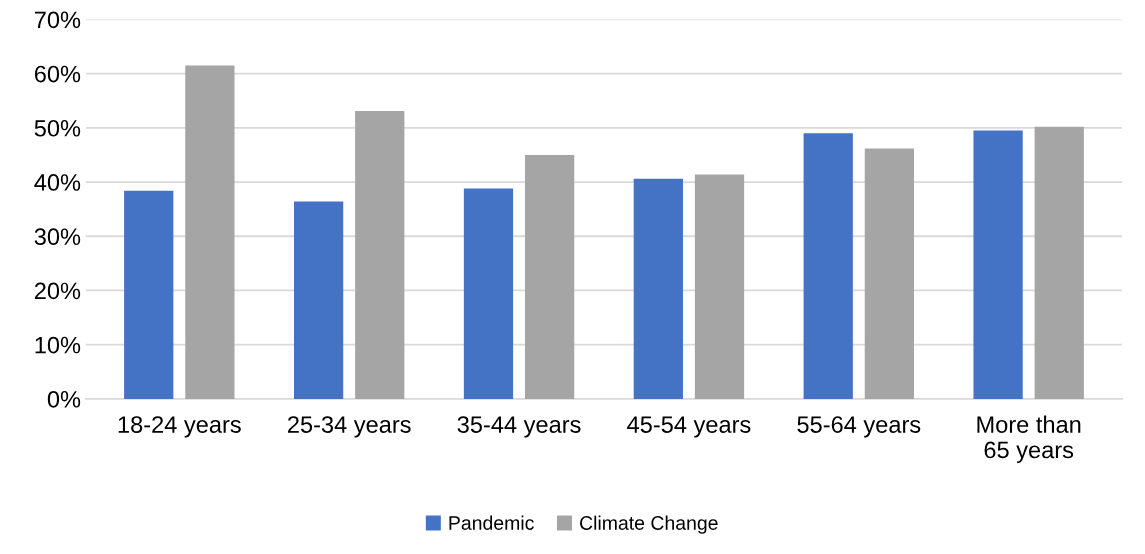  What do you see at coordinates (64, 399) in the screenshot?
I see `y-tick-label: 0%` at bounding box center [64, 399].